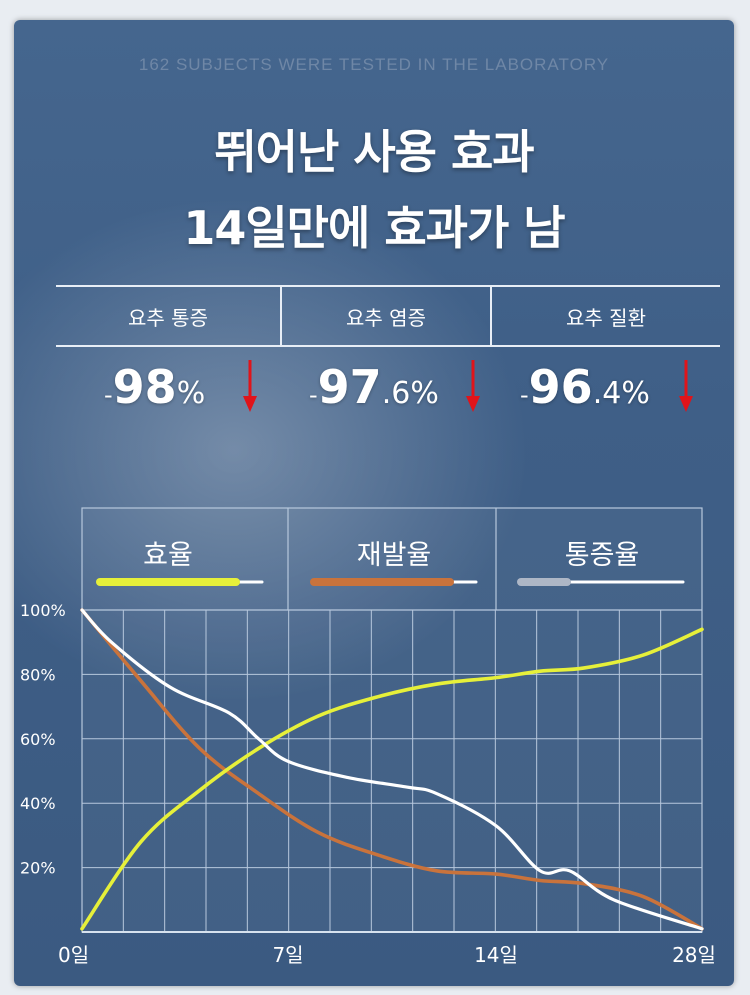 The height and width of the screenshot is (995, 750). What do you see at coordinates (560, 387) in the screenshot?
I see `stat-number: 96` at bounding box center [560, 387].